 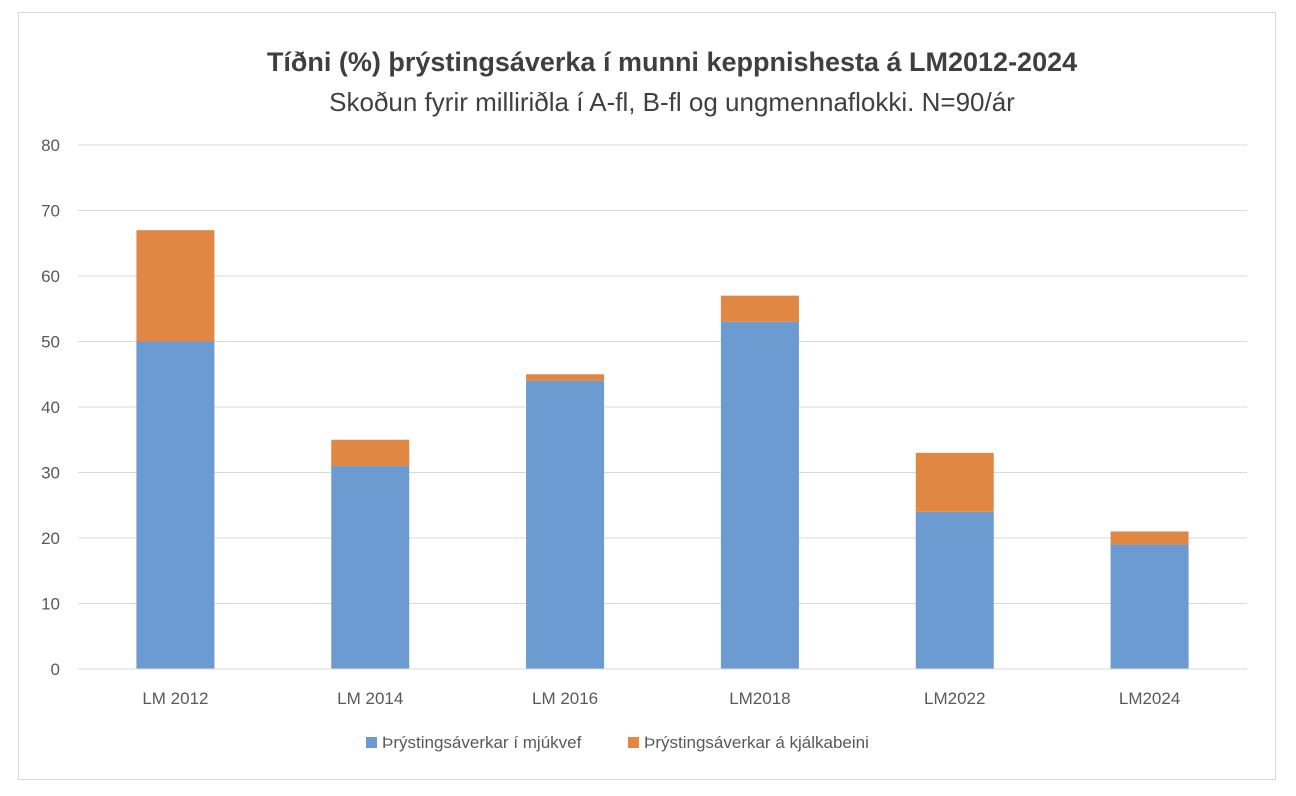 What do you see at coordinates (954, 698) in the screenshot?
I see `x-tick-label: LM2022` at bounding box center [954, 698].